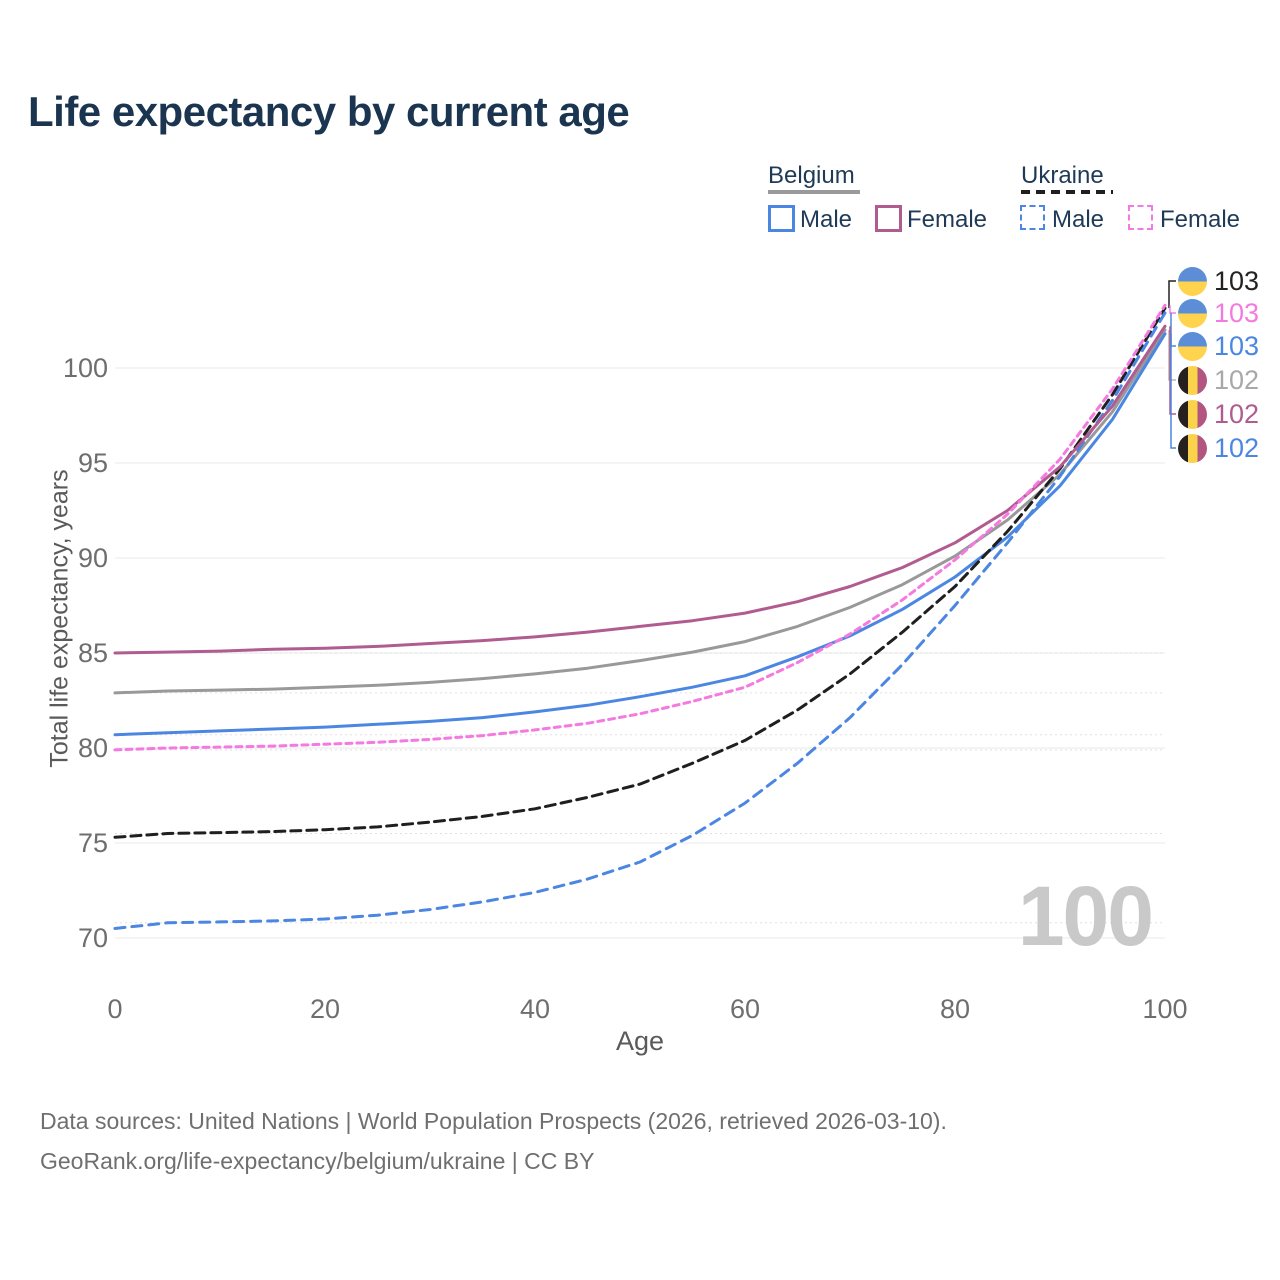 The width and height of the screenshot is (1280, 1280). Describe the element at coordinates (1067, 192) in the screenshot. I see `legend-ukraine-line-swatch` at that location.